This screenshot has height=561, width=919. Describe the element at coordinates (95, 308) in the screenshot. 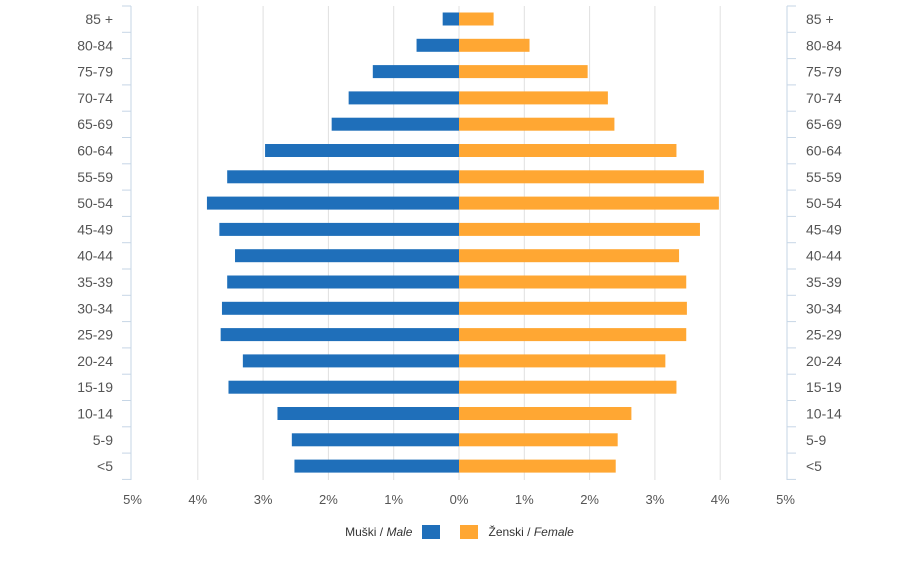

I see `y-label-left: 30-34` at that location.